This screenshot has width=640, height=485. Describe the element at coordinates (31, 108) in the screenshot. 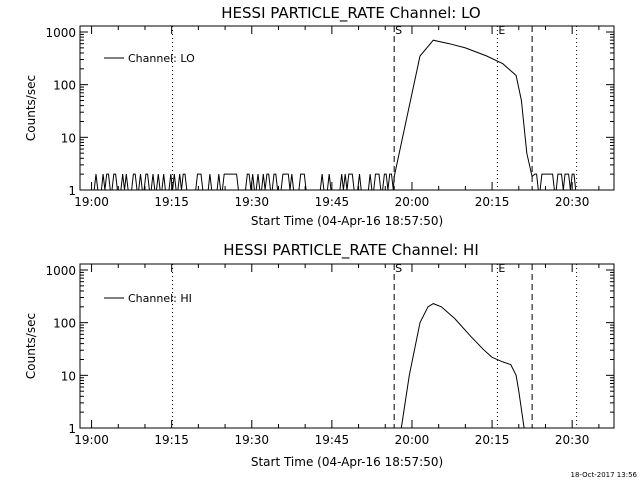

I see `lo-y-axis-label: Counts/sec` at that location.